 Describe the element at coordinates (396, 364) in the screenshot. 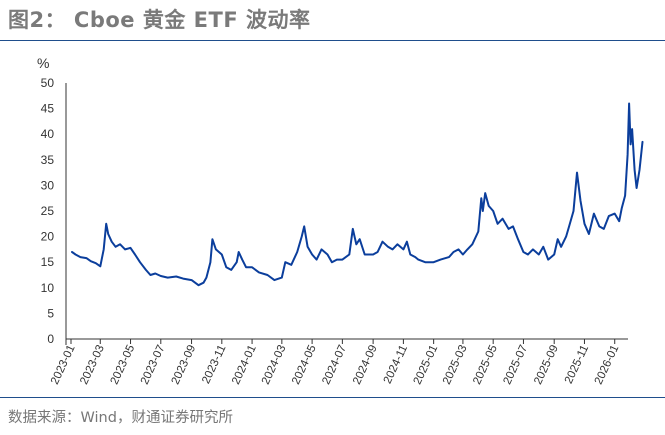

I see `x-tick-label: 2024-11` at that location.